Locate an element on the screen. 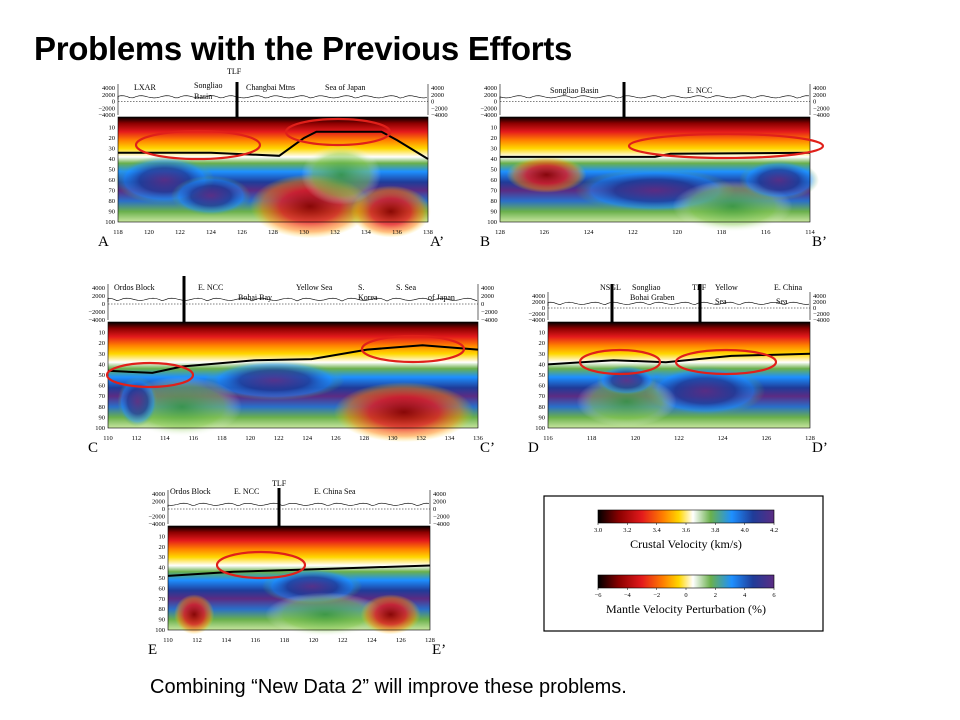  longitude-tick: 122 is located at coordinates (343, 640).